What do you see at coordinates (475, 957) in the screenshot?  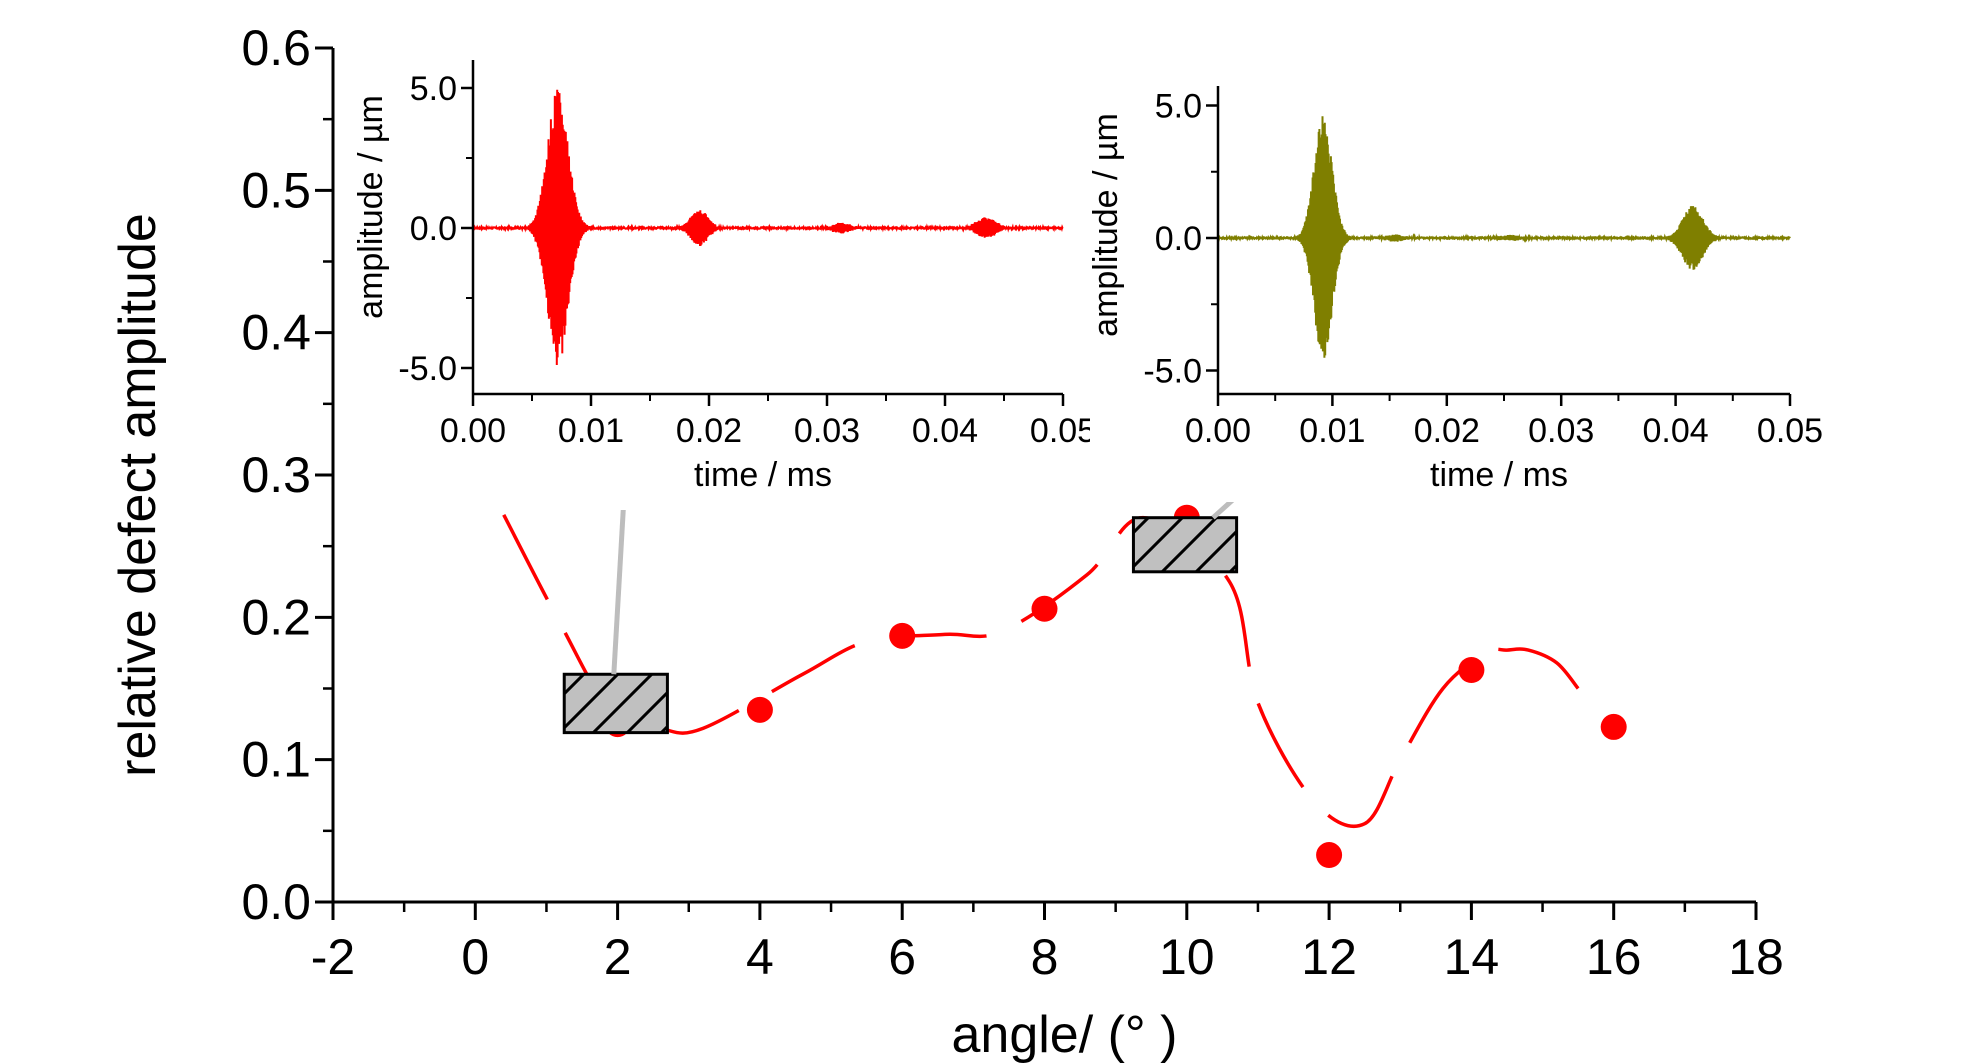 I see `main-x-tick-label: 0` at bounding box center [475, 957].